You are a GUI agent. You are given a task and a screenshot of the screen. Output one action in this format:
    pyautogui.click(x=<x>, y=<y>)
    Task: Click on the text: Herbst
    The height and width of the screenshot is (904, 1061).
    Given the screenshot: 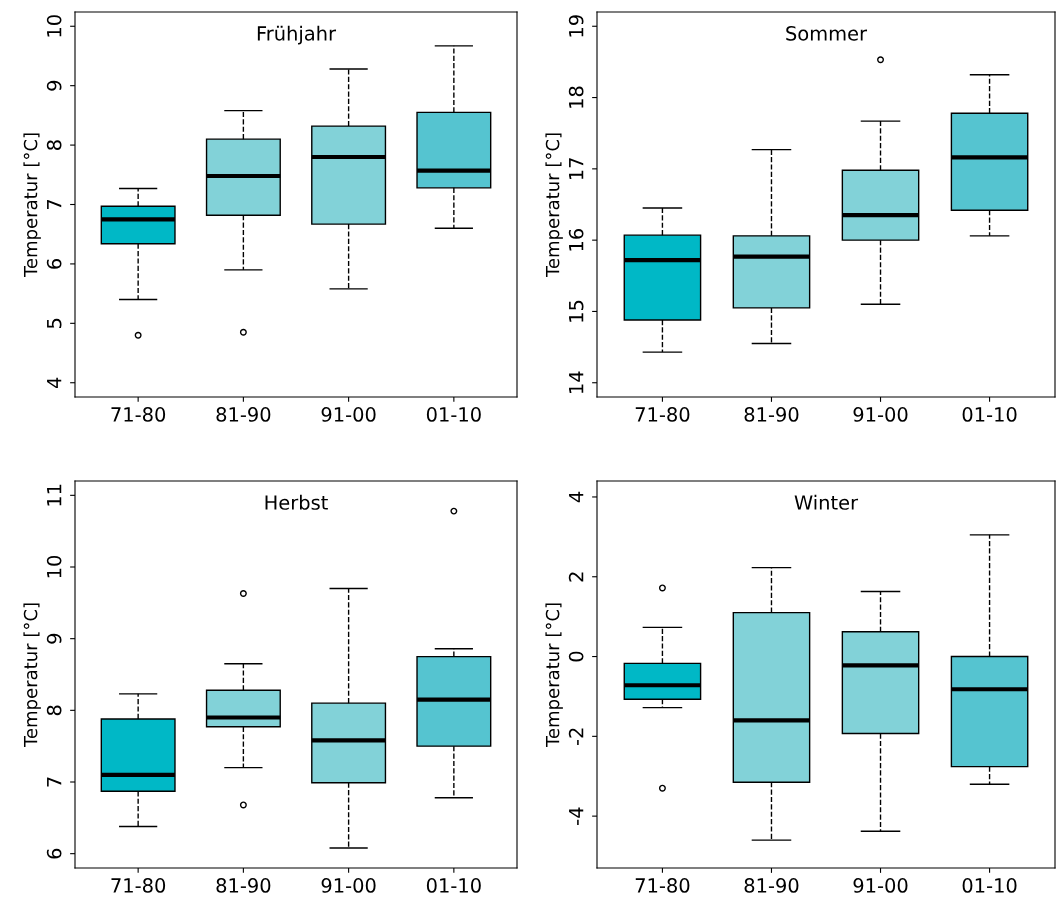 What is the action you would take?
    pyautogui.click(x=296, y=502)
    